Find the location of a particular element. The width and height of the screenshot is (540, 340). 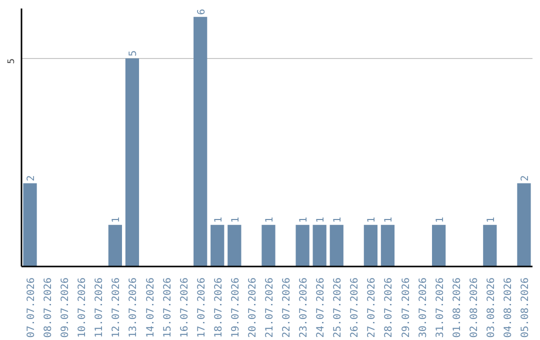

x-tick-label: 30.07.2026 is located at coordinates (423, 307).